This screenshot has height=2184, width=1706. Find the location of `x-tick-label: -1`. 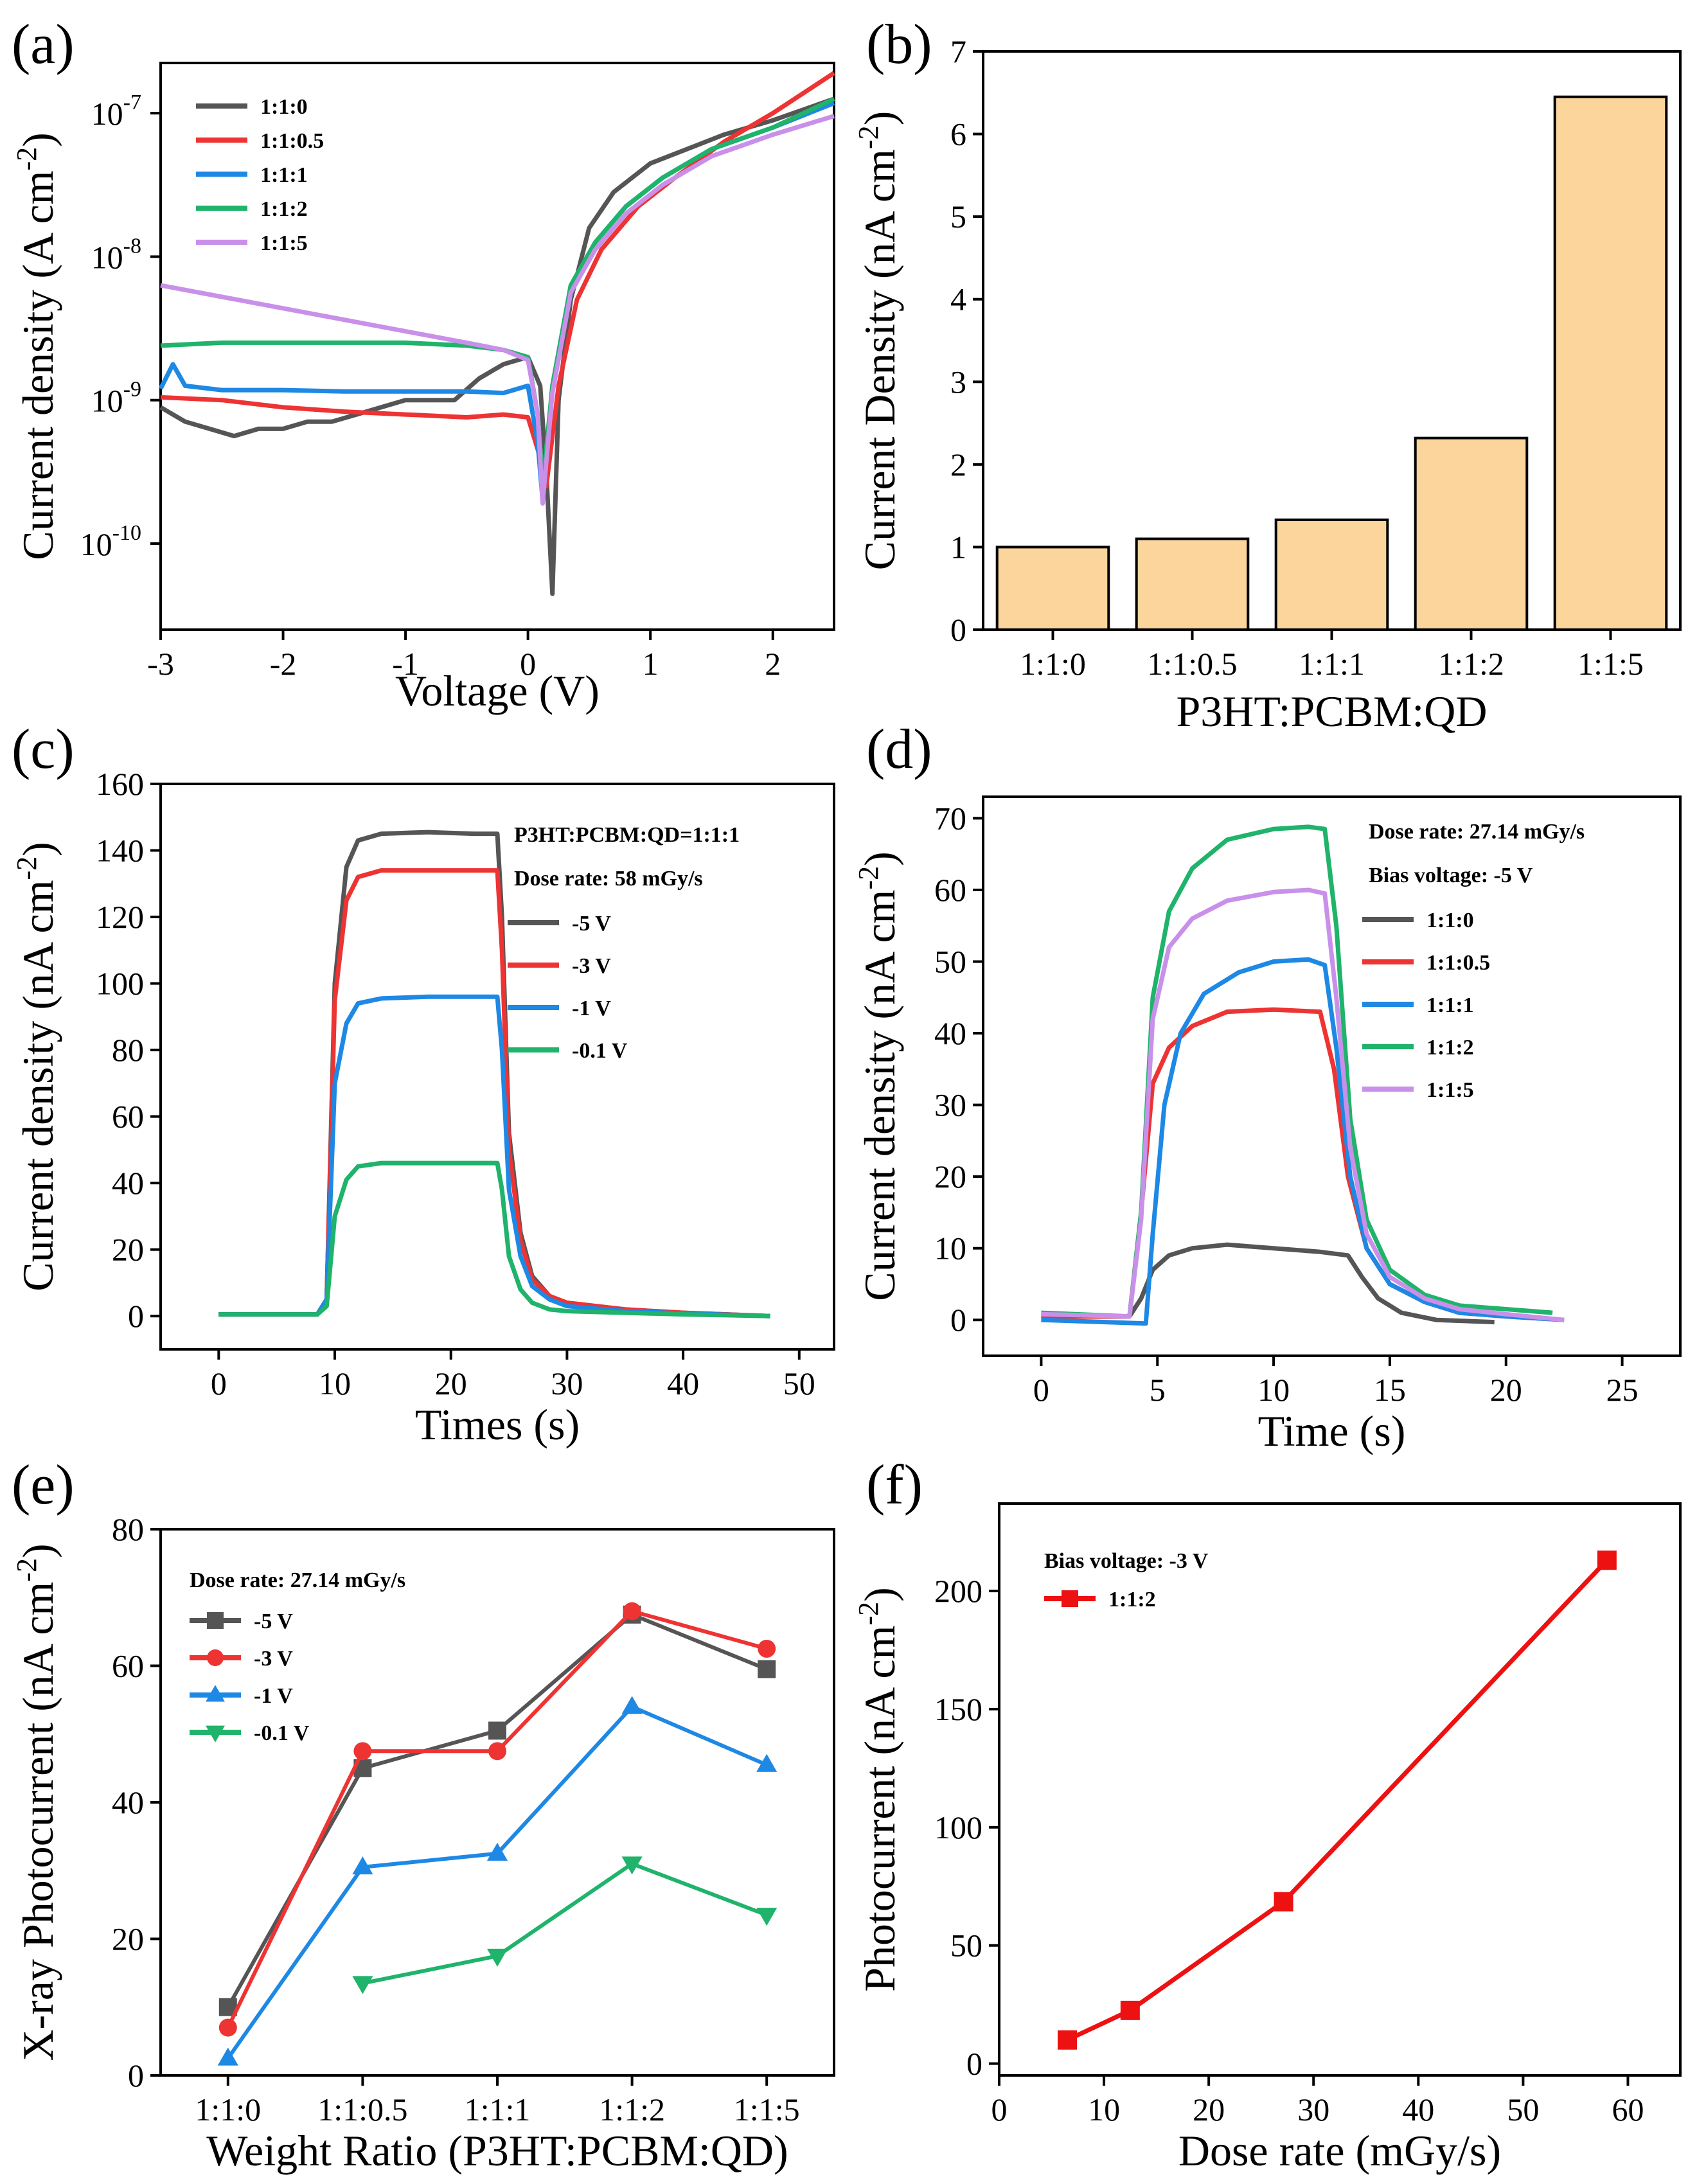

x-tick-label: -1 is located at coordinates (405, 664).